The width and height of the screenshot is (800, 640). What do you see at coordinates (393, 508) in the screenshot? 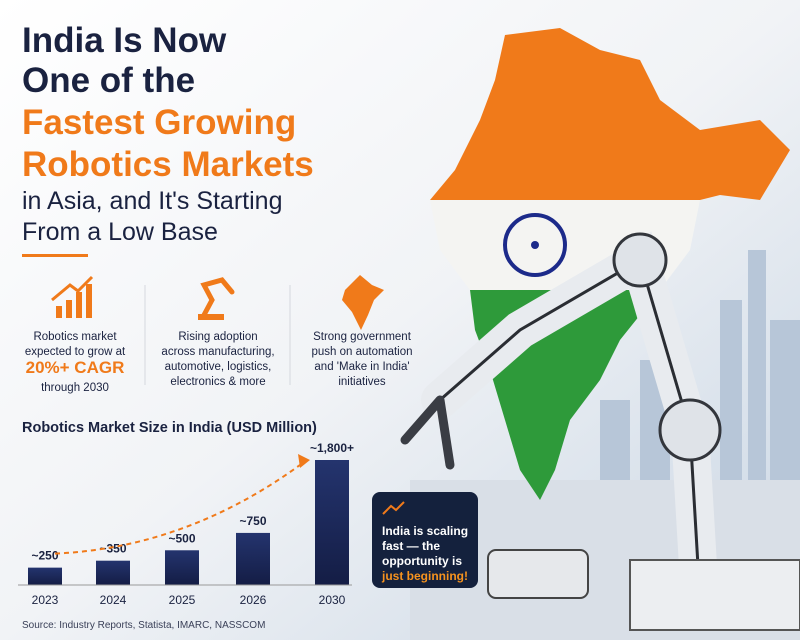
I see `callout-icon` at bounding box center [393, 508].